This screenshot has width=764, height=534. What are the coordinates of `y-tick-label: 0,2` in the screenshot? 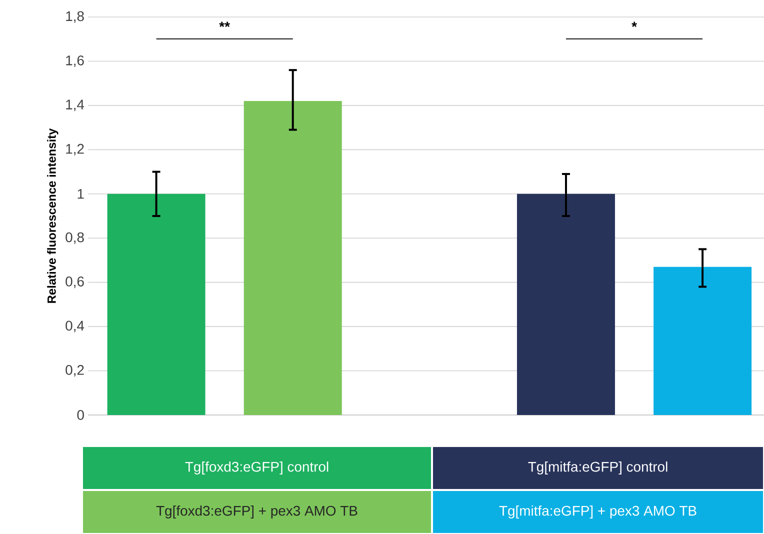 It's located at (75, 371).